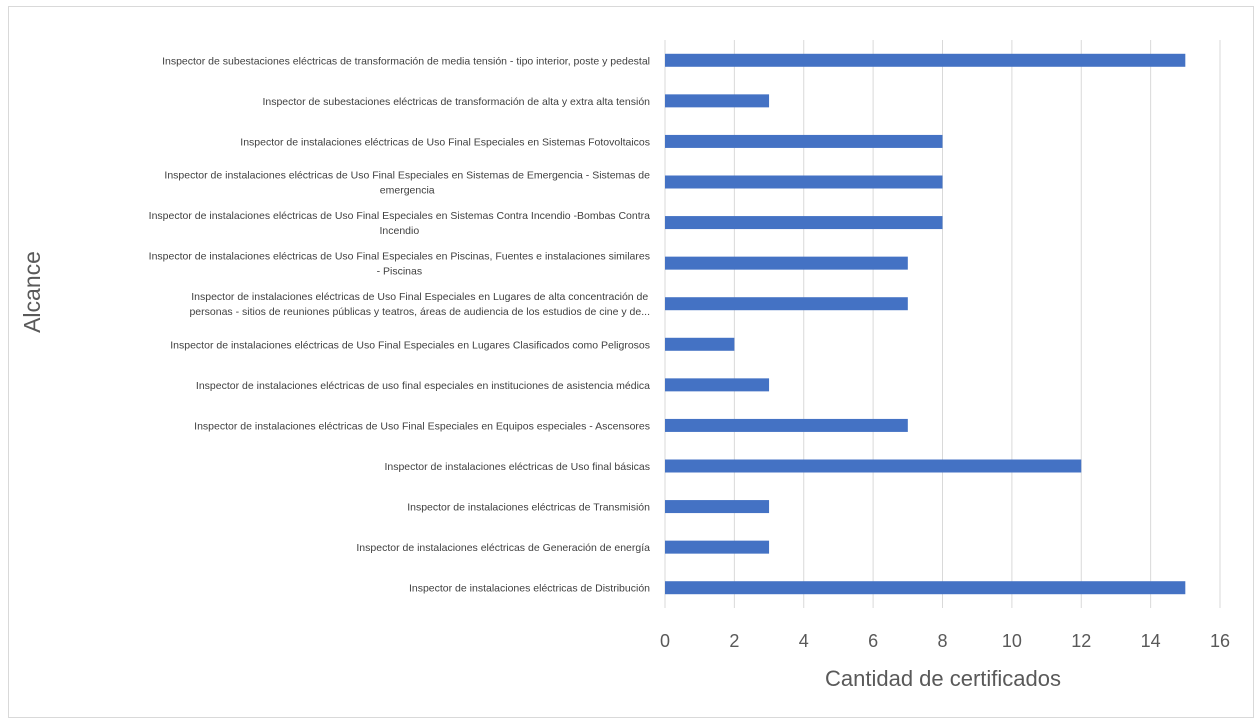  Describe the element at coordinates (32, 292) in the screenshot. I see `y-axis-title: Alcance` at that location.